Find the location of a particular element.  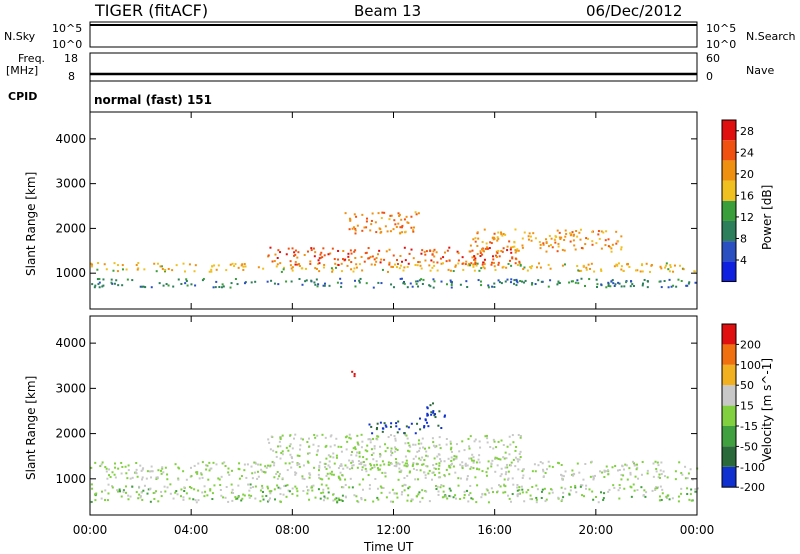

nsearch-tick-high: 10^5 is located at coordinates (721, 28).